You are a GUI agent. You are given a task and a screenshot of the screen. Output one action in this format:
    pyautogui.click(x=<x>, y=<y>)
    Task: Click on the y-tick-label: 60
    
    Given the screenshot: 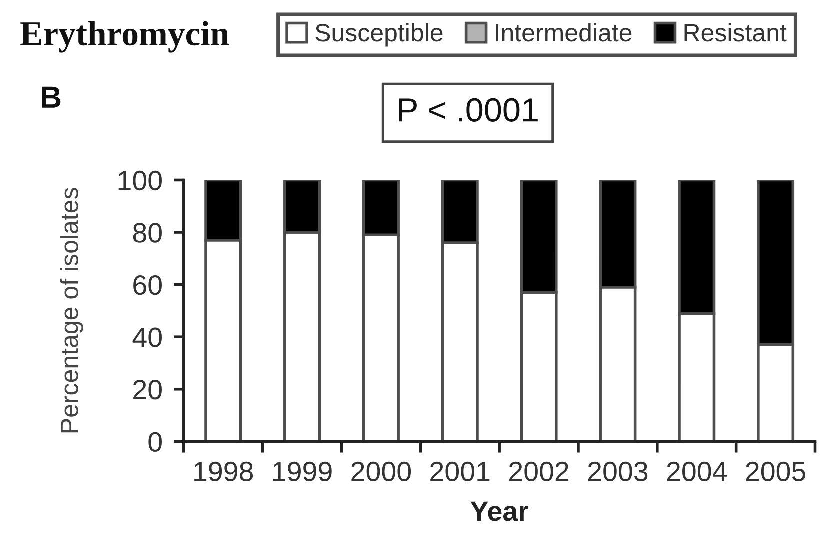 What is the action you would take?
    pyautogui.click(x=148, y=285)
    